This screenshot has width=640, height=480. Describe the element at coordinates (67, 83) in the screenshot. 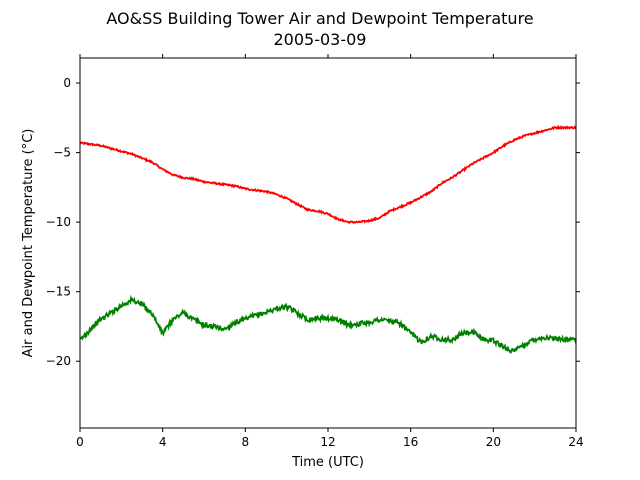

I see `y-tick-label: 0` at that location.